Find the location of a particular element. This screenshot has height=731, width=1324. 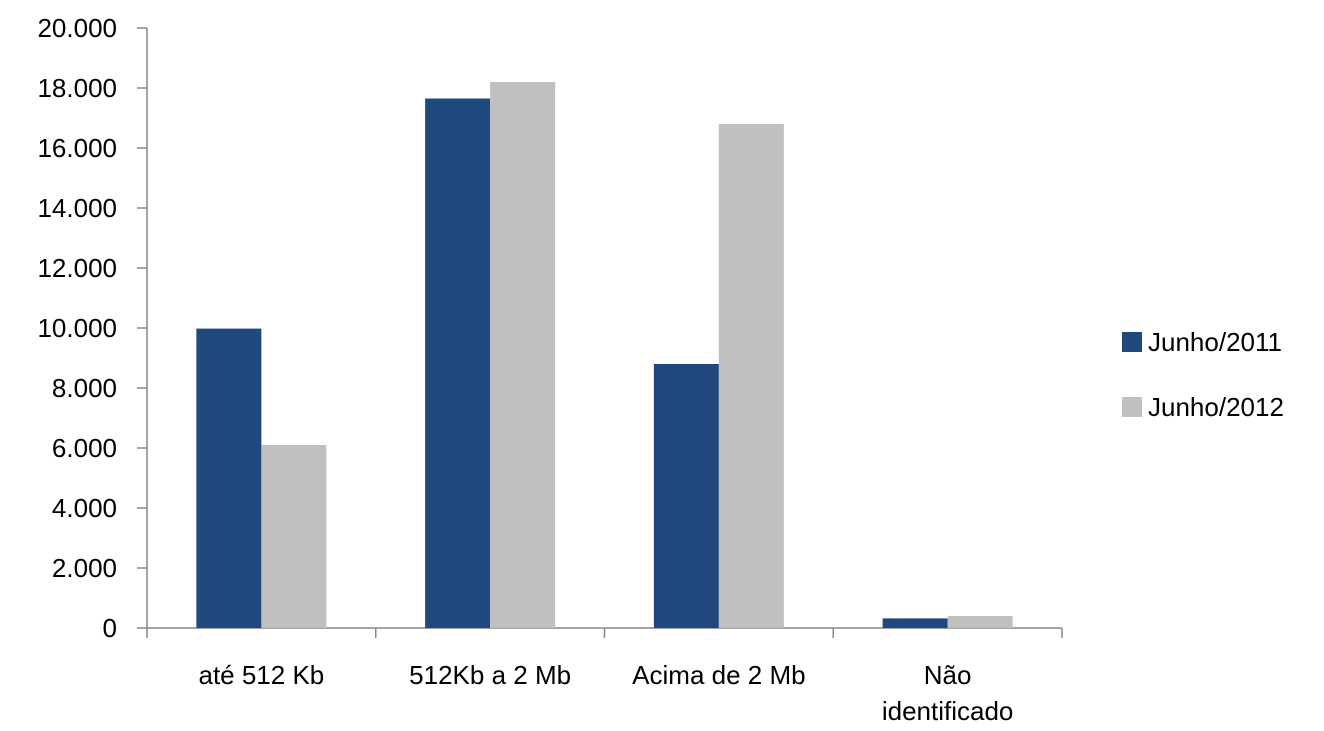

x-tick-label-line: identificado is located at coordinates (948, 711).